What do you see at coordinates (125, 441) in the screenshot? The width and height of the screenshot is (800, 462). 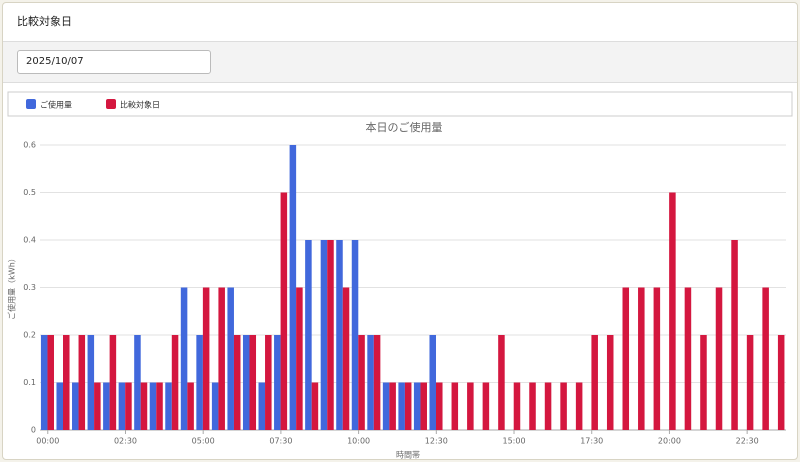 I see `x-tick-label: 02:30` at bounding box center [125, 441].